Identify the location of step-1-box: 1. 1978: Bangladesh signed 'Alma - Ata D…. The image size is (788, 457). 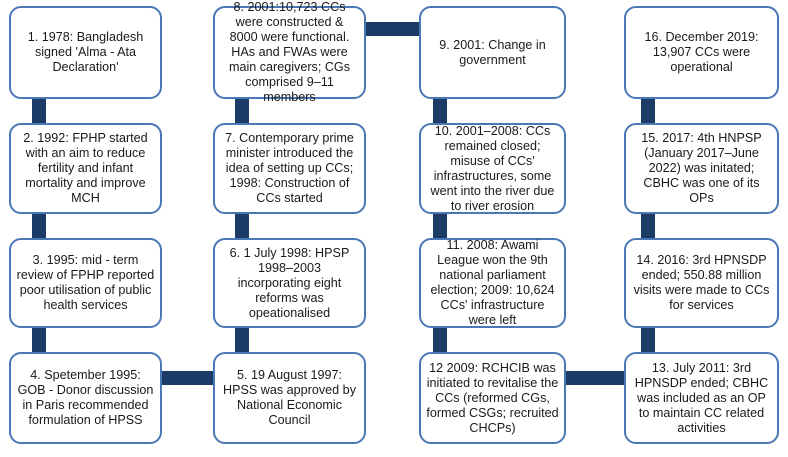
(85, 52).